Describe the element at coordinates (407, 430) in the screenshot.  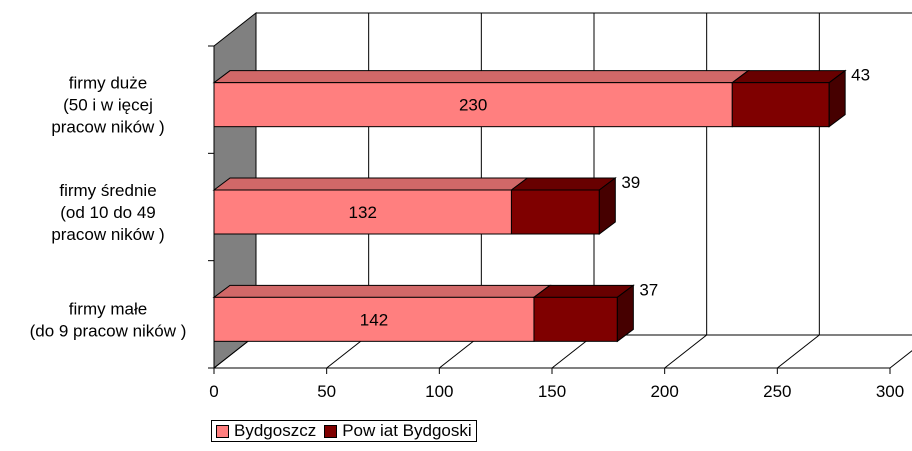
I see `legend-label-series-2: Pow iat Bydgoski` at that location.